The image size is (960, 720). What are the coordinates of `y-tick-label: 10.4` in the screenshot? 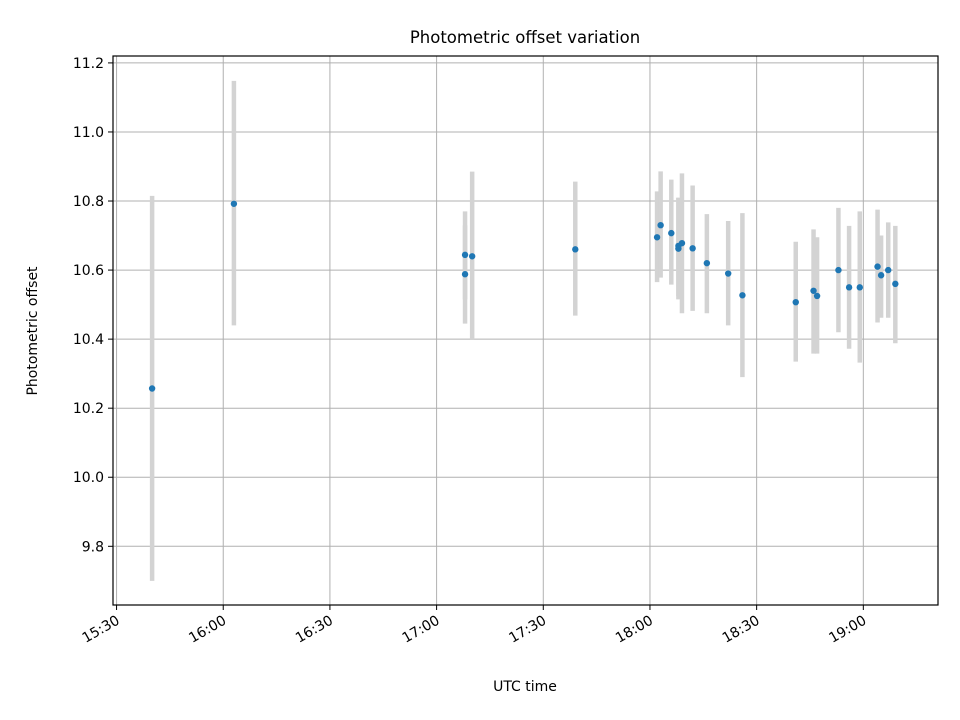 It's located at (88, 340).